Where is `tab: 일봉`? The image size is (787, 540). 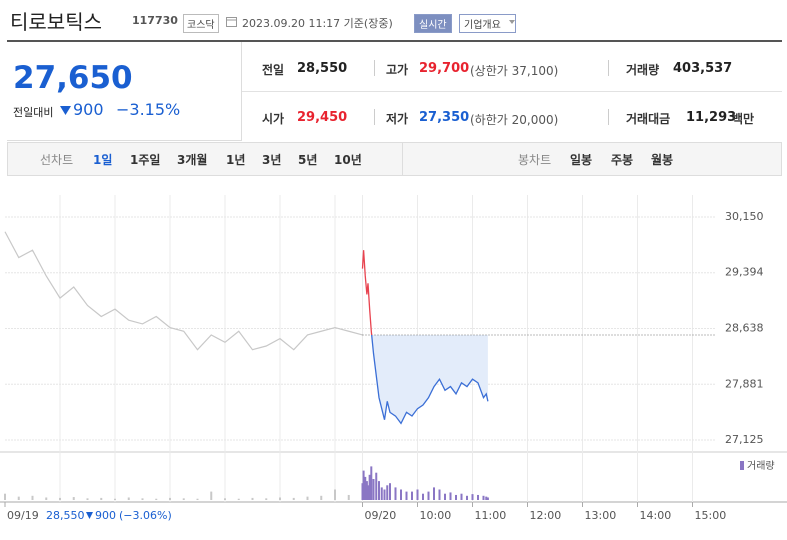
tab: 일봉 is located at coordinates (581, 160).